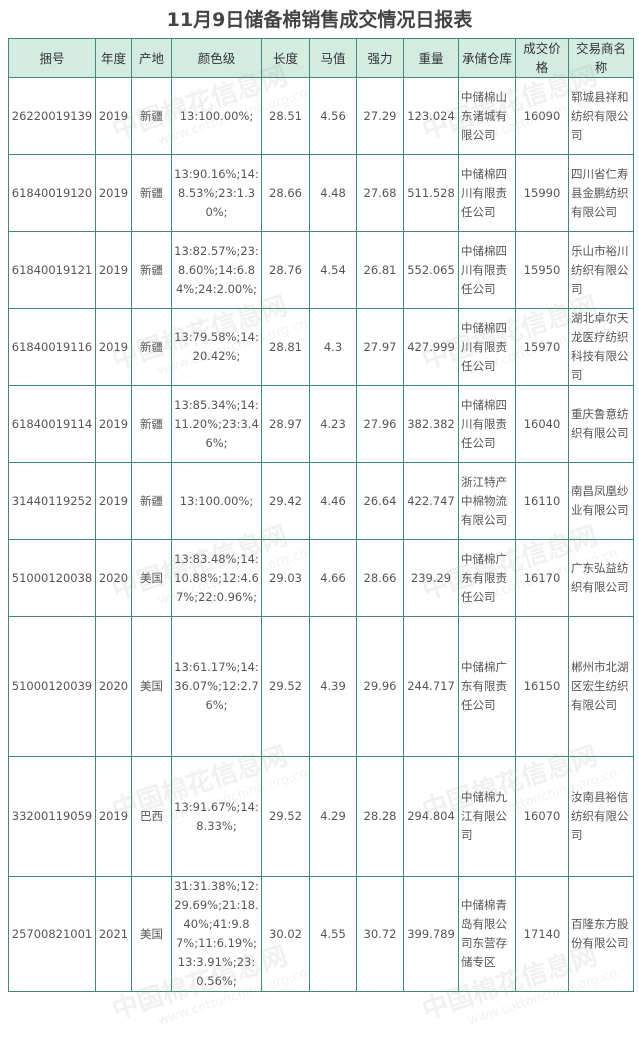 The width and height of the screenshot is (639, 1041). What do you see at coordinates (380, 501) in the screenshot?
I see `cell-strength: 26.64` at bounding box center [380, 501].